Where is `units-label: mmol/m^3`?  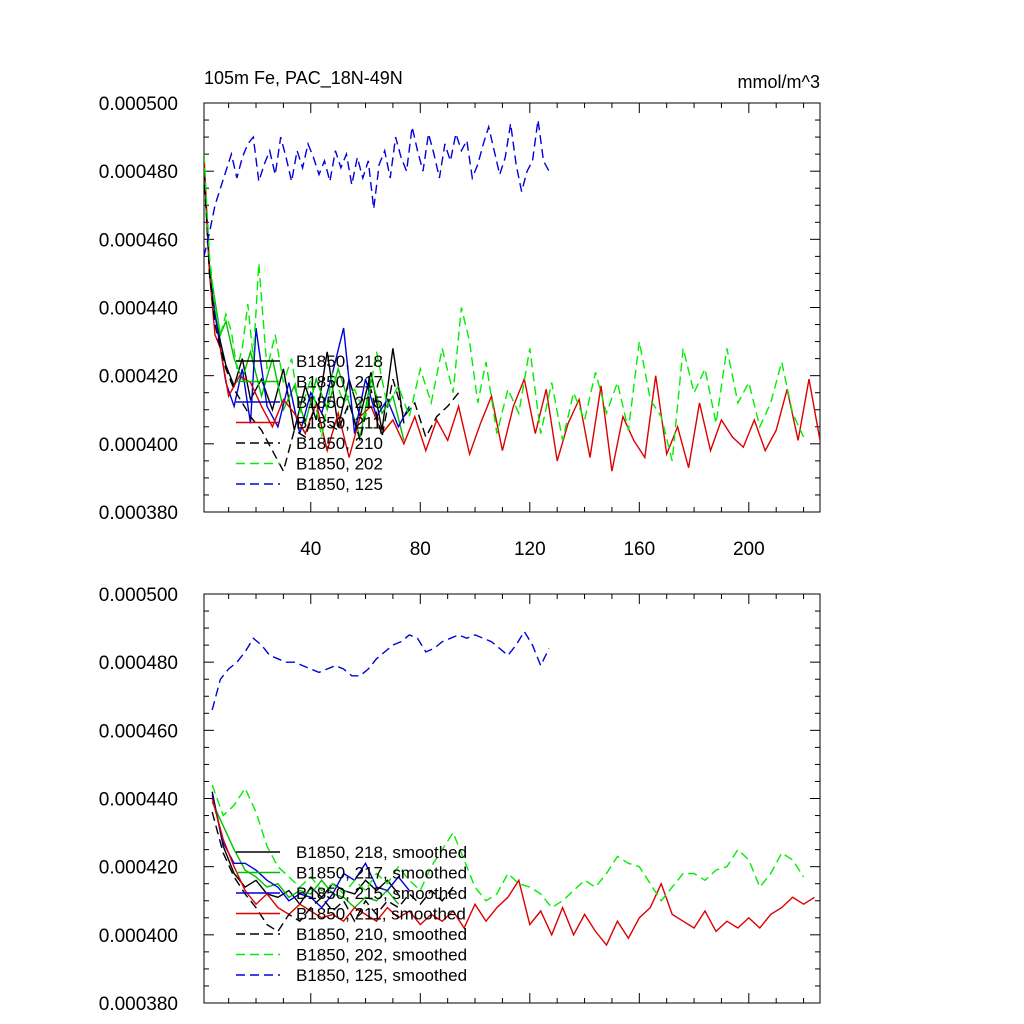
units-label: mmol/m^3 is located at coordinates (779, 82).